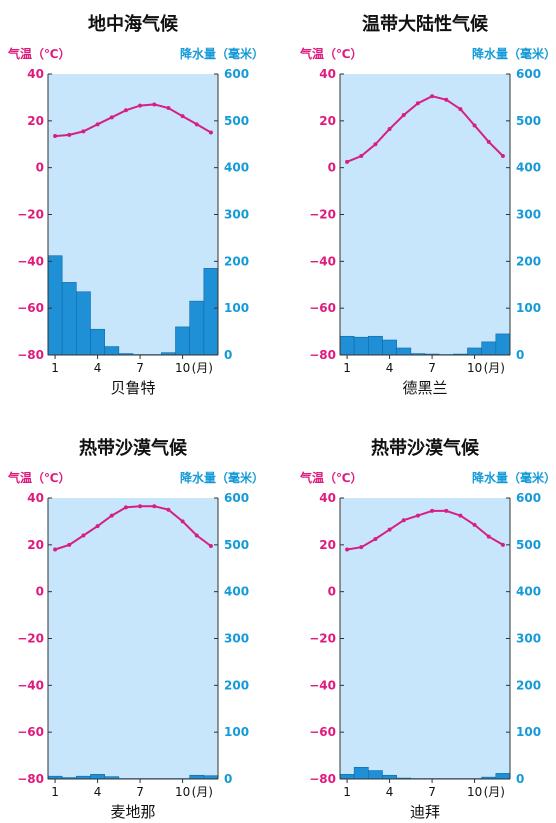 The width and height of the screenshot is (556, 823). I want to click on temperature-tick-label: −60, so click(30, 308).